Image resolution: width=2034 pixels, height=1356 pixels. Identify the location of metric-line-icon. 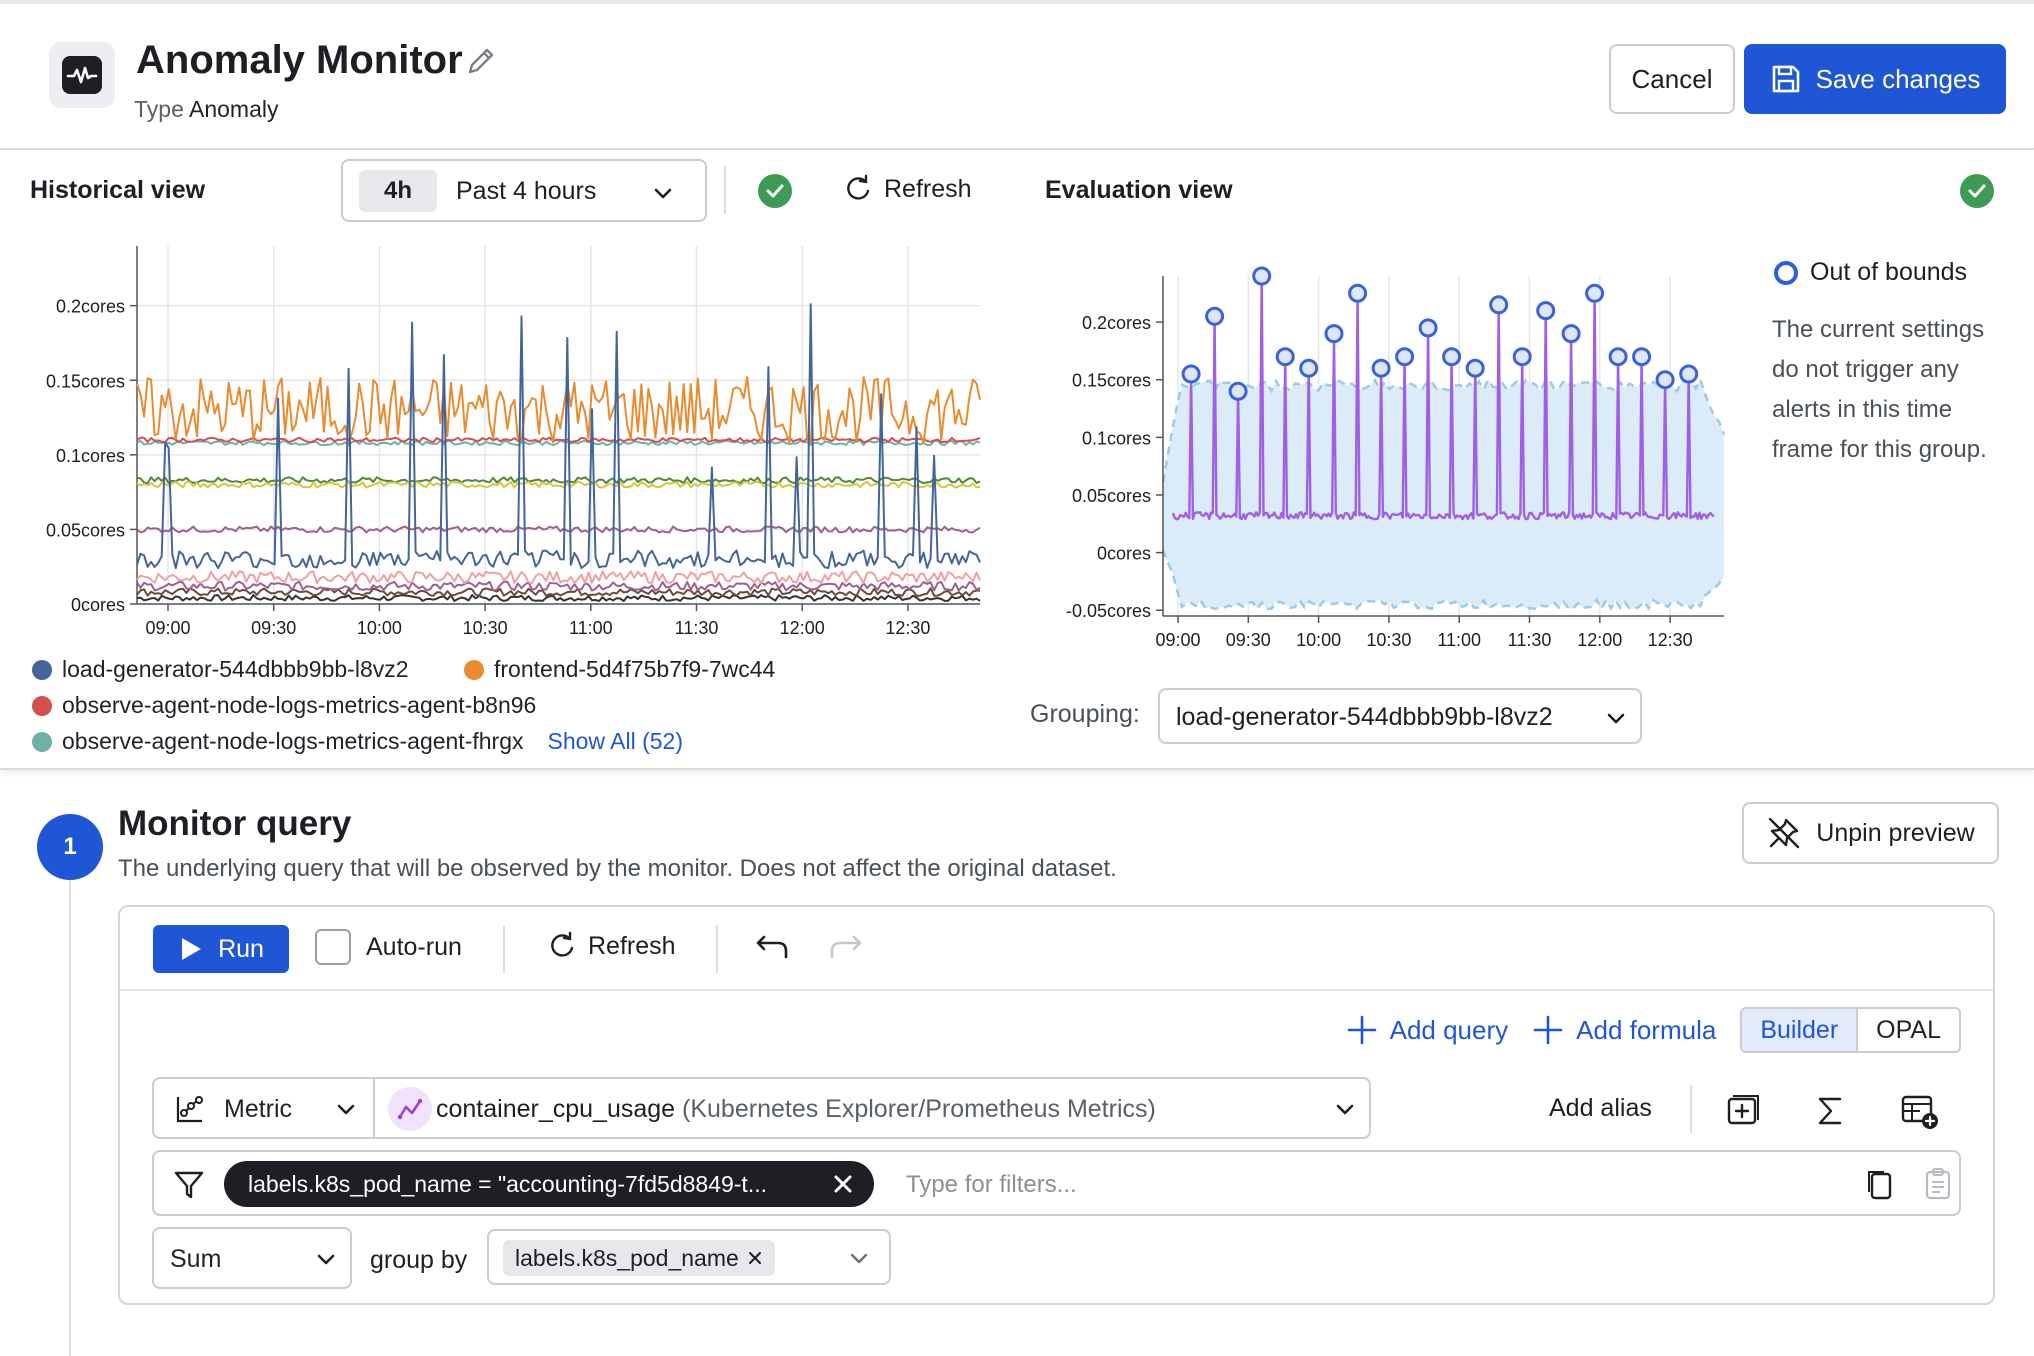
(410, 1109).